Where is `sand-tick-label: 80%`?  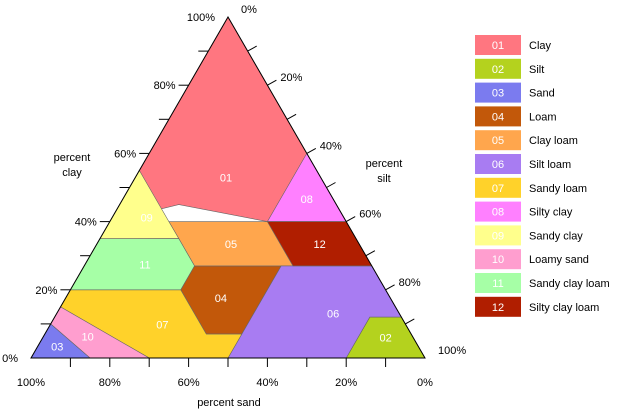
sand-tick-label: 80% is located at coordinates (110, 383).